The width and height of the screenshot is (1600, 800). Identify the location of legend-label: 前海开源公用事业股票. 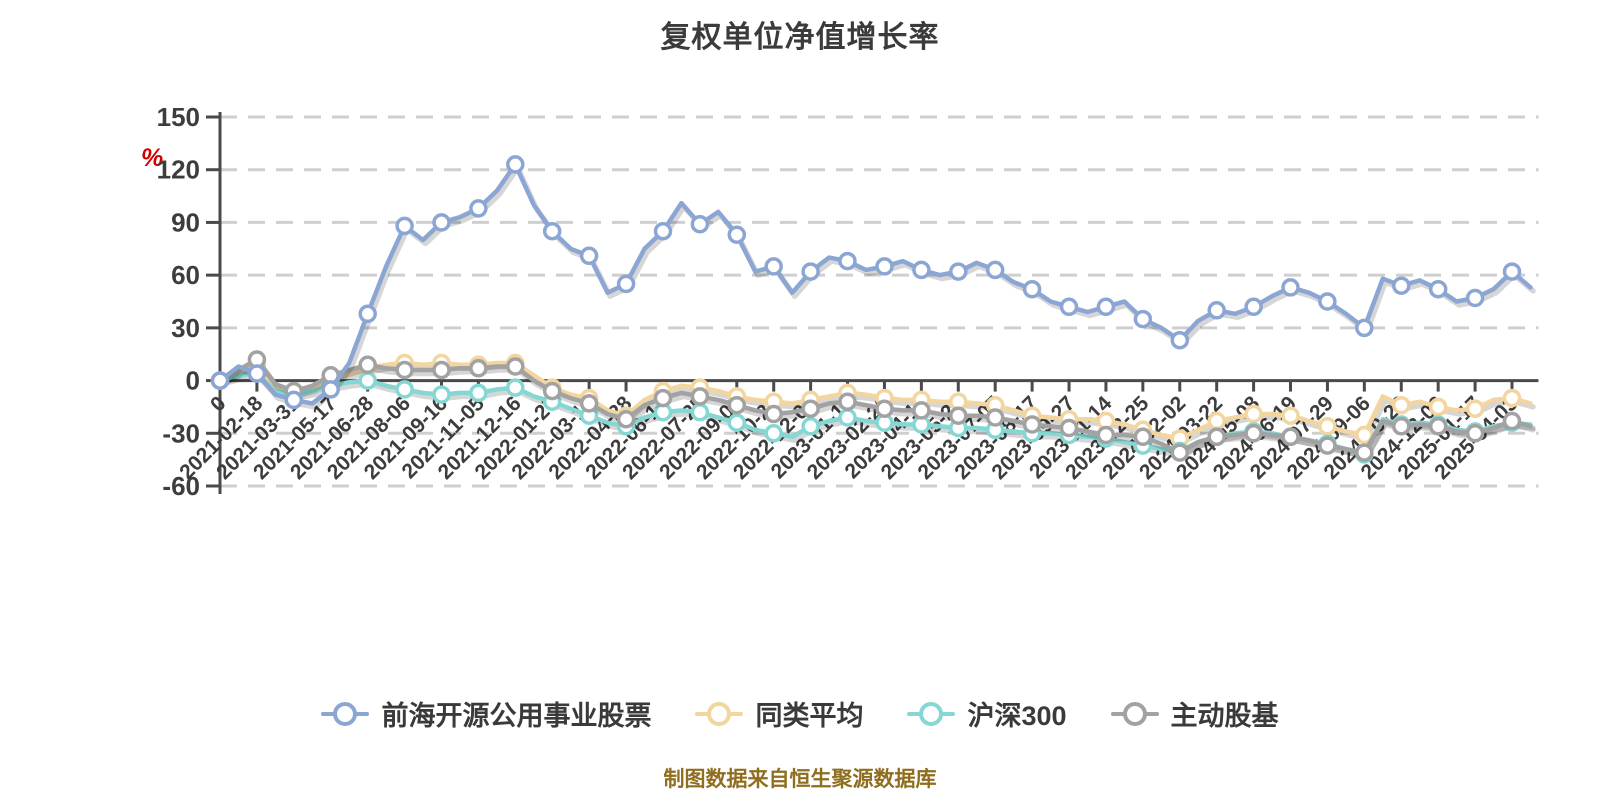
(516, 716).